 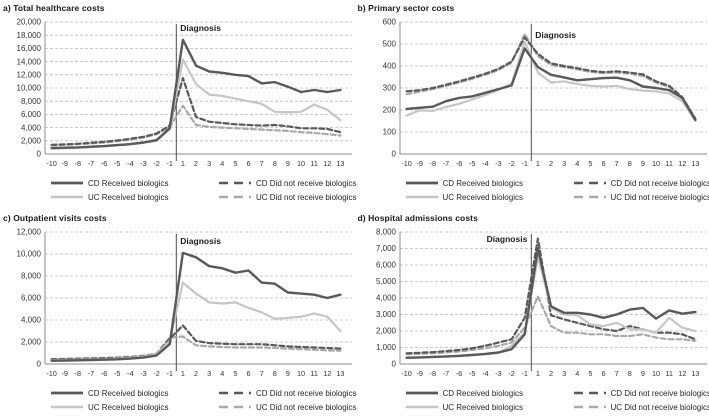 What do you see at coordinates (393, 364) in the screenshot?
I see `y-tick-label: 0` at bounding box center [393, 364].